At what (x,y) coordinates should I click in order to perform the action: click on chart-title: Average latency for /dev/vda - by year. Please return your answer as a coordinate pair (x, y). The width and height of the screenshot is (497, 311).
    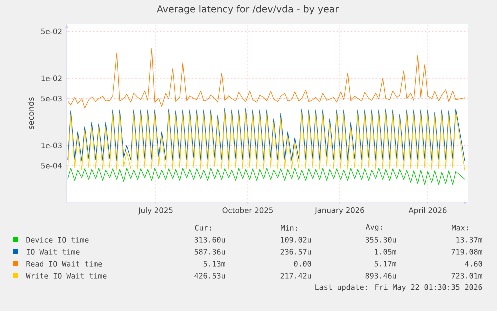
    Looking at the image, I should click on (248, 10).